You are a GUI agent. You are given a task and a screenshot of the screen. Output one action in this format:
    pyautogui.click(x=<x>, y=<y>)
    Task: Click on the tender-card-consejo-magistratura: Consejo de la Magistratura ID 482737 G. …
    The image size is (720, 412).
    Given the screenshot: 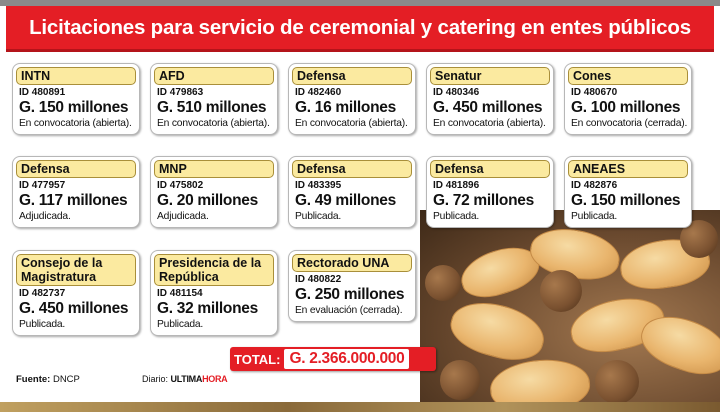 What is the action you would take?
    pyautogui.click(x=76, y=293)
    